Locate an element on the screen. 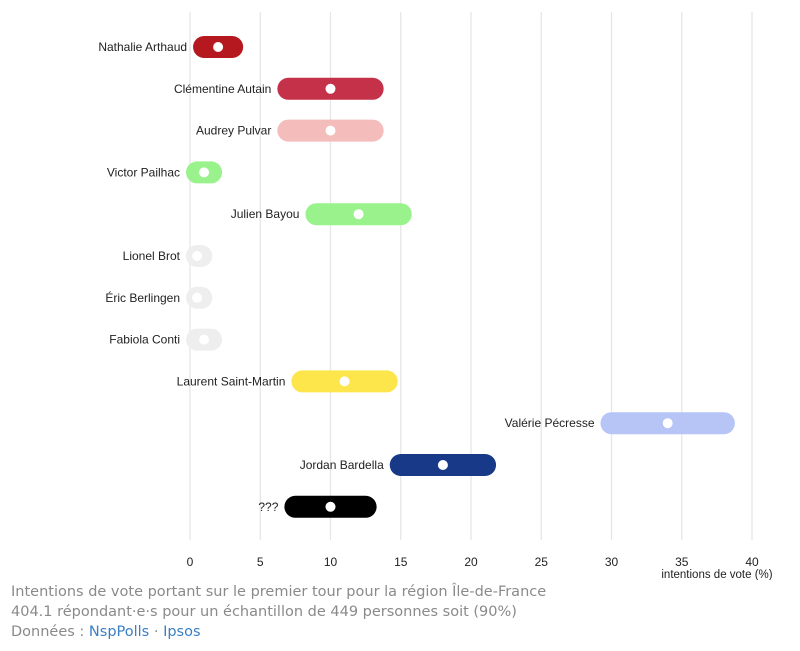 This screenshot has height=651, width=800. ipsos-link: Ipsos is located at coordinates (182, 632).